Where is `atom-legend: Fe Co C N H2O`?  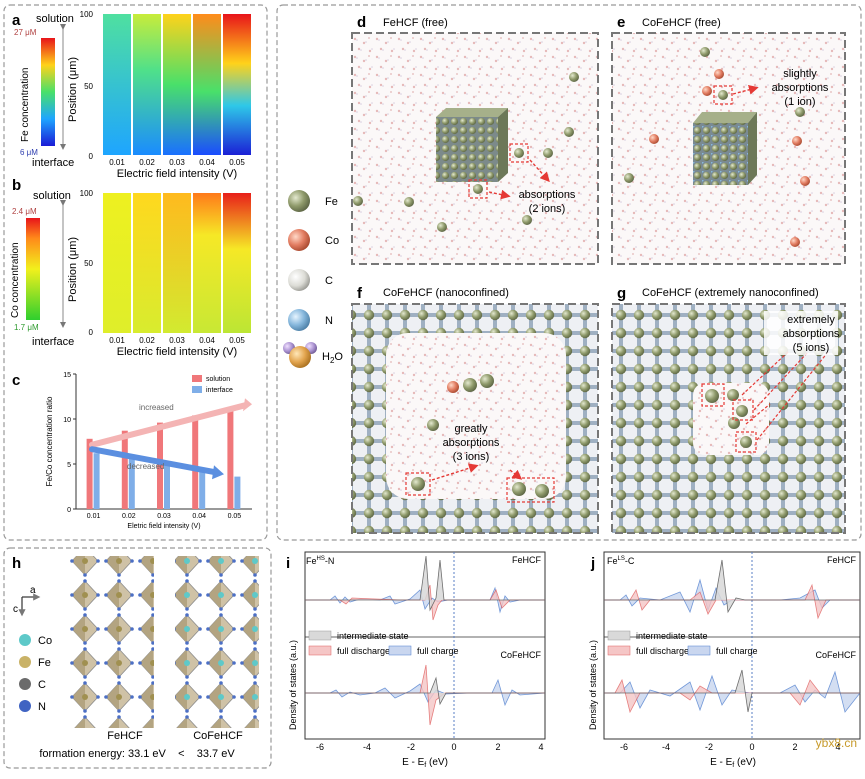 atom-legend: Fe Co C N H2O is located at coordinates (313, 279).